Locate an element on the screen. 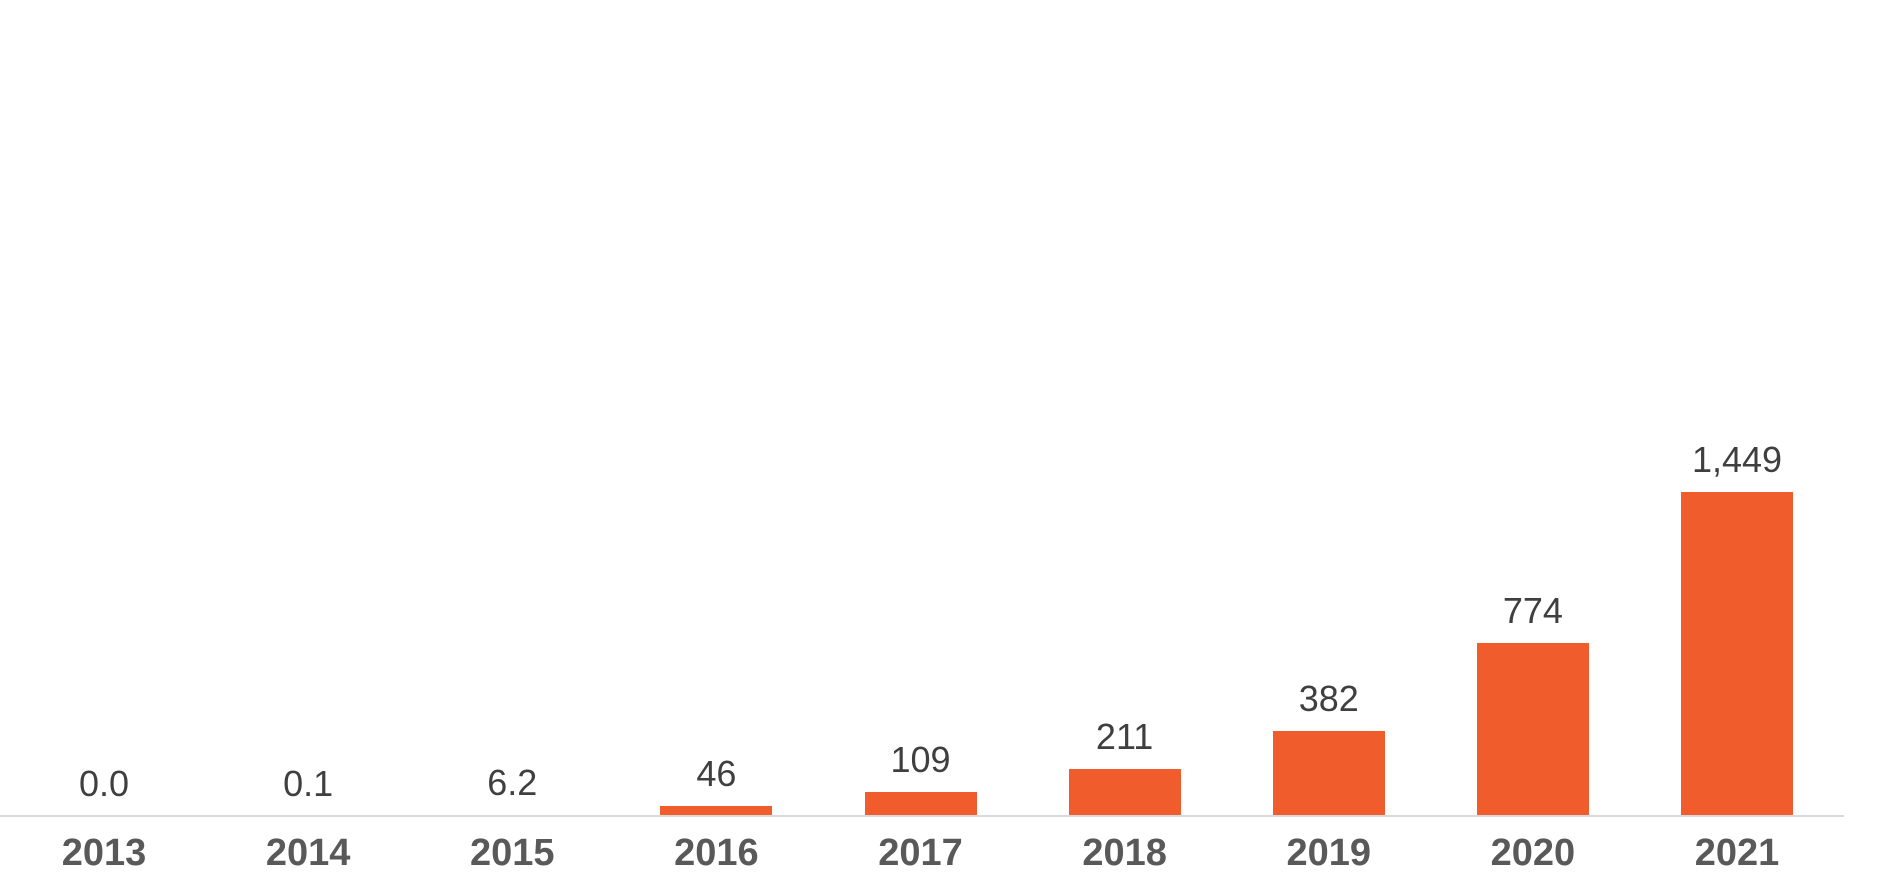 The width and height of the screenshot is (1884, 889). x-axis-tick-label: 2017 is located at coordinates (920, 853).